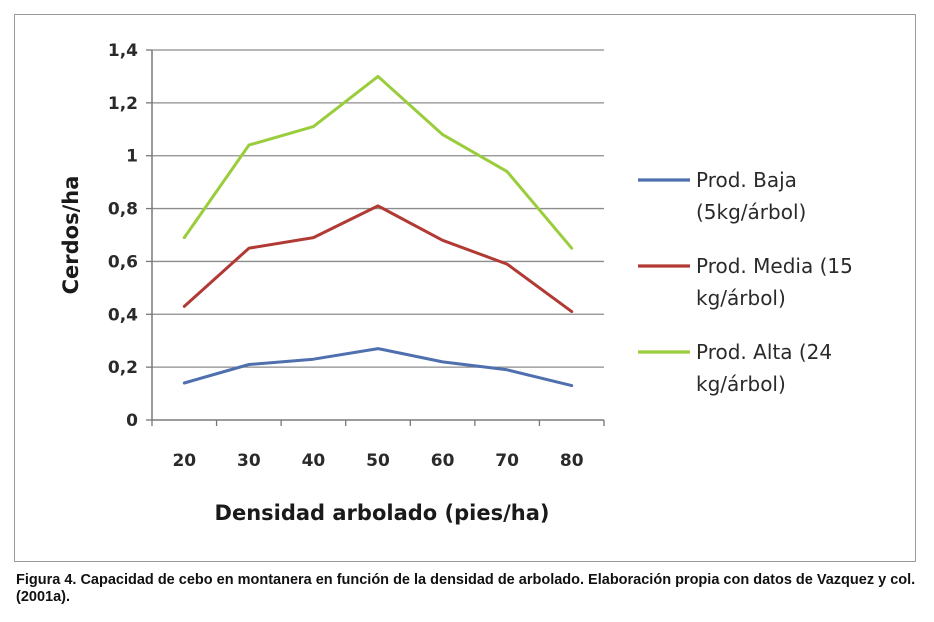 The height and width of the screenshot is (622, 934). Describe the element at coordinates (507, 461) in the screenshot. I see `x-tick-label: 70` at that location.